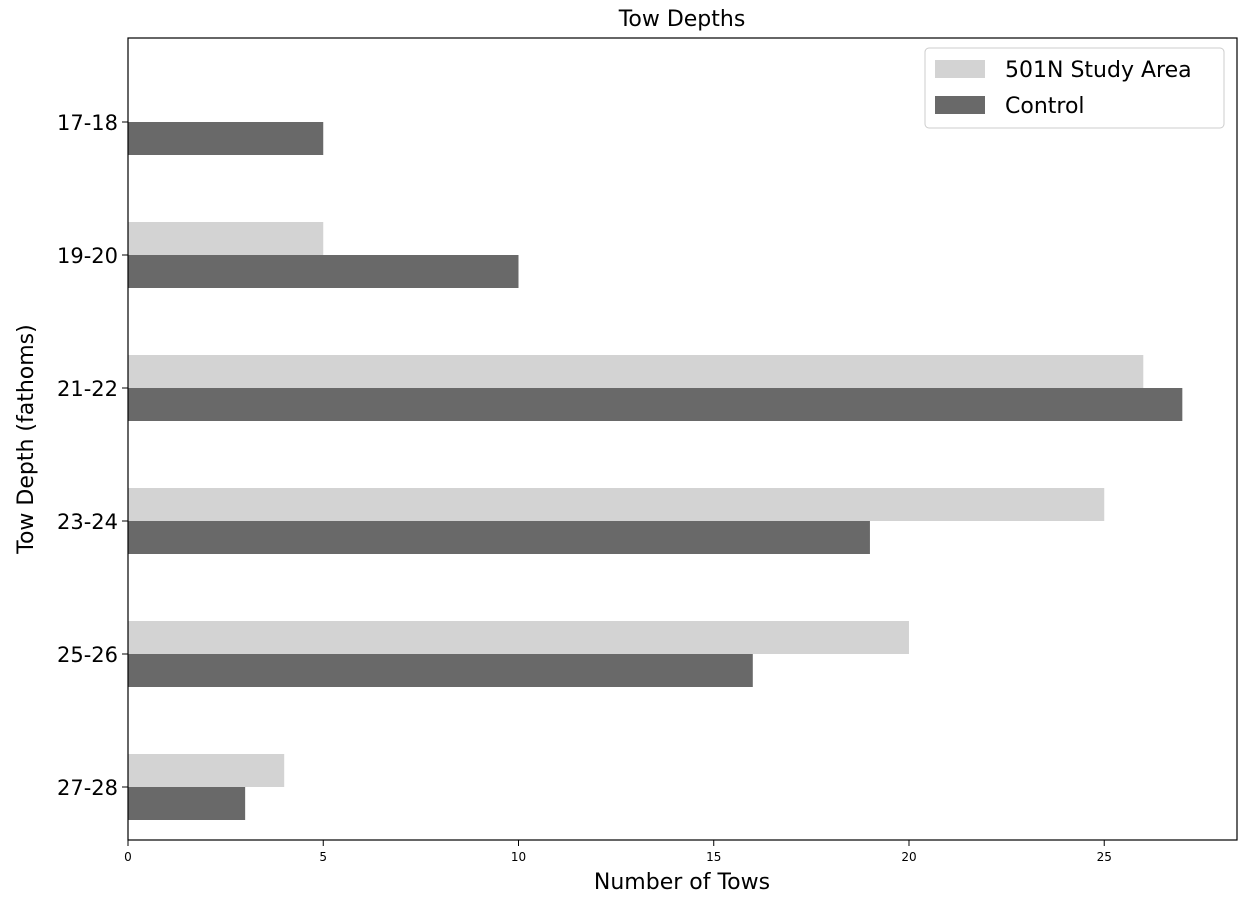  Describe the element at coordinates (1045, 106) in the screenshot. I see `legend-label-control: Control` at that location.